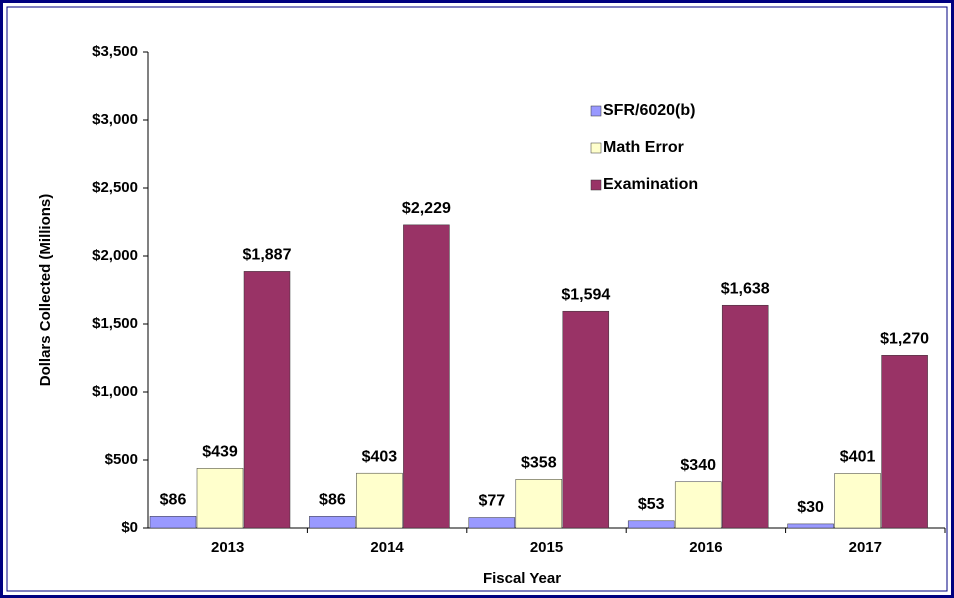 The height and width of the screenshot is (598, 954). I want to click on y-tick-label: $500, so click(121, 459).